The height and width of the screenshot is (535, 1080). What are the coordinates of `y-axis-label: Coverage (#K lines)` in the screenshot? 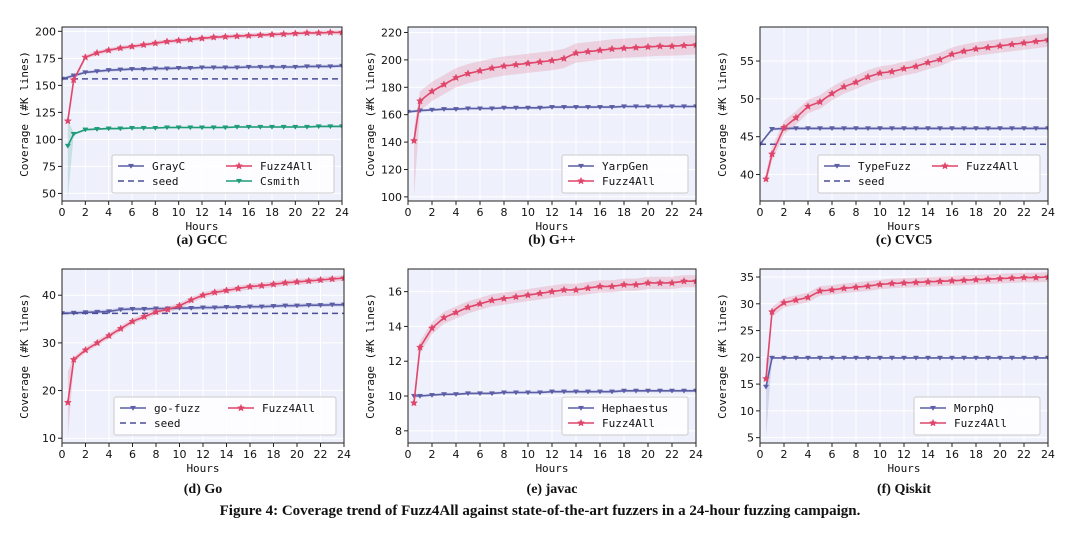 It's located at (24, 114).